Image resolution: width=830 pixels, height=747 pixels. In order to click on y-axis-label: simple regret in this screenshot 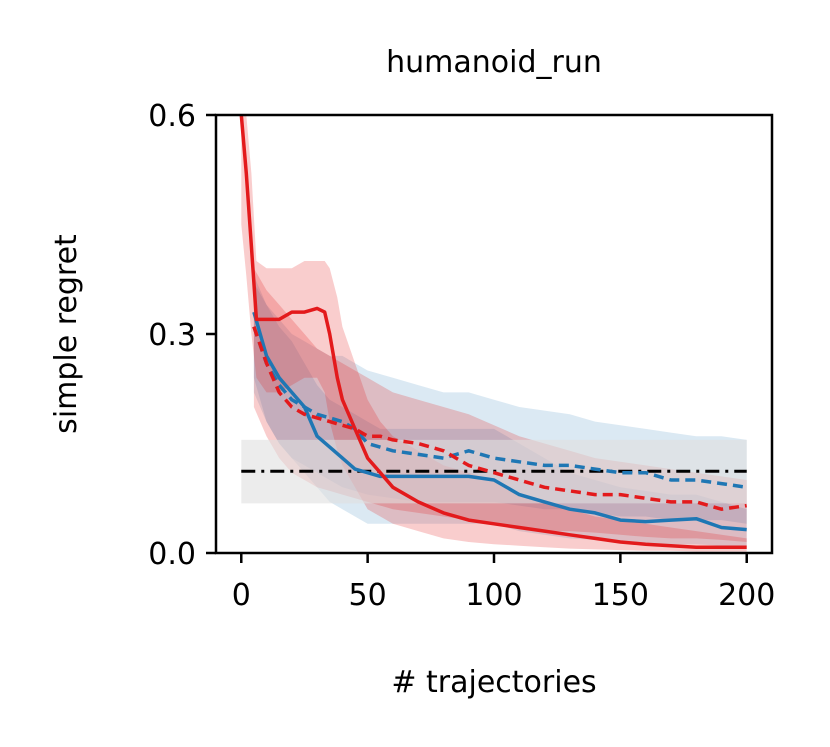, I will do `click(66, 334)`.